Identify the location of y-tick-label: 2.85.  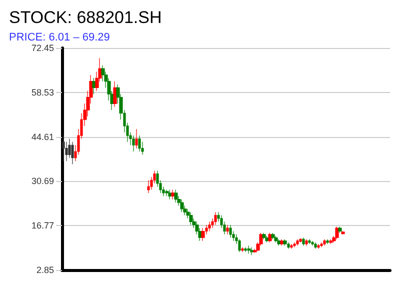
(45, 270).